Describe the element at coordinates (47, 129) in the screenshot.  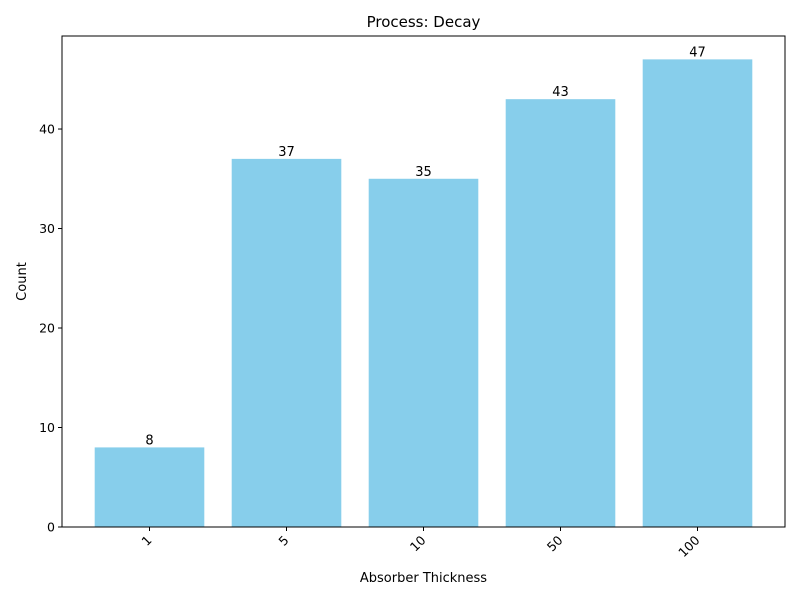
I see `y-tick-label: 40` at that location.